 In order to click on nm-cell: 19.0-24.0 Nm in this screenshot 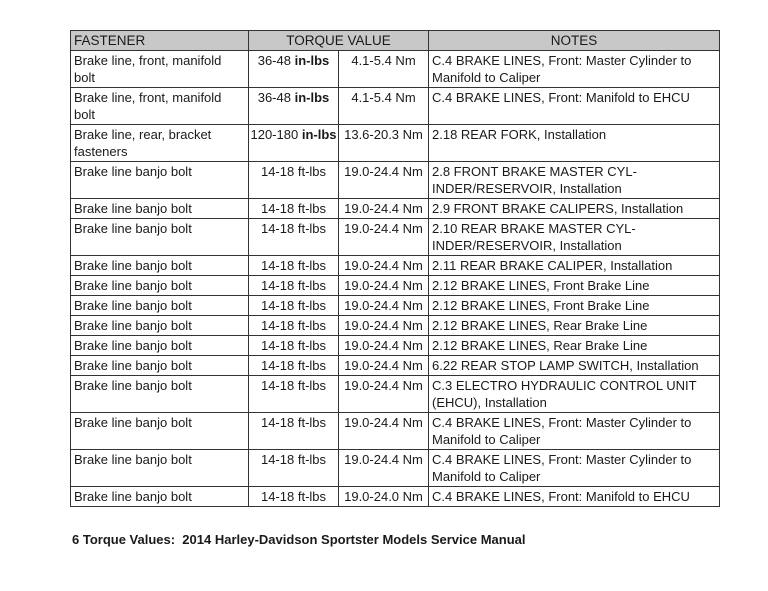, I will do `click(383, 496)`.